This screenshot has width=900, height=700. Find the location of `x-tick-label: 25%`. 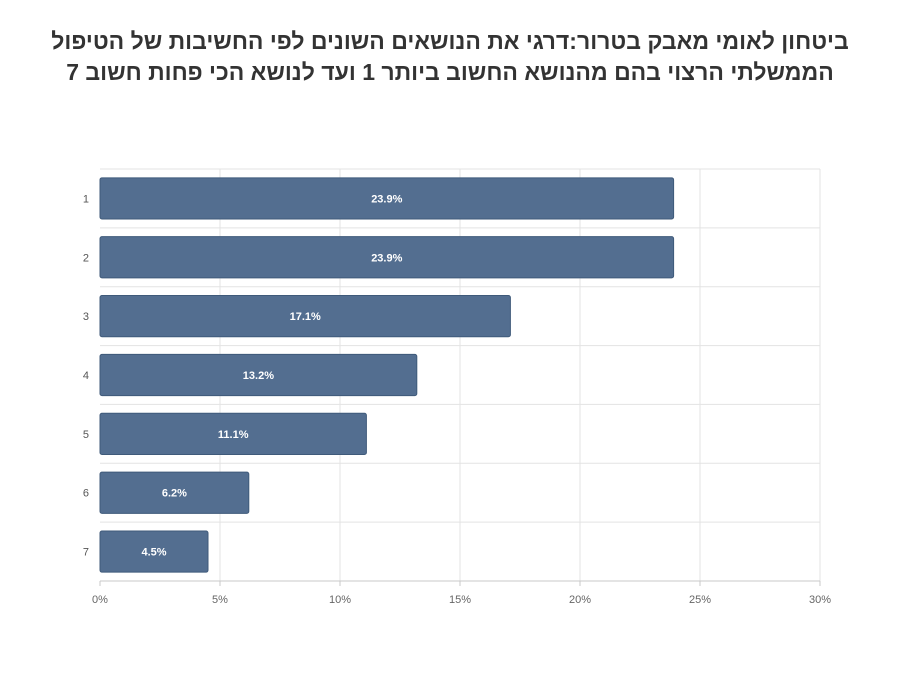

x-tick-label: 25% is located at coordinates (700, 600).